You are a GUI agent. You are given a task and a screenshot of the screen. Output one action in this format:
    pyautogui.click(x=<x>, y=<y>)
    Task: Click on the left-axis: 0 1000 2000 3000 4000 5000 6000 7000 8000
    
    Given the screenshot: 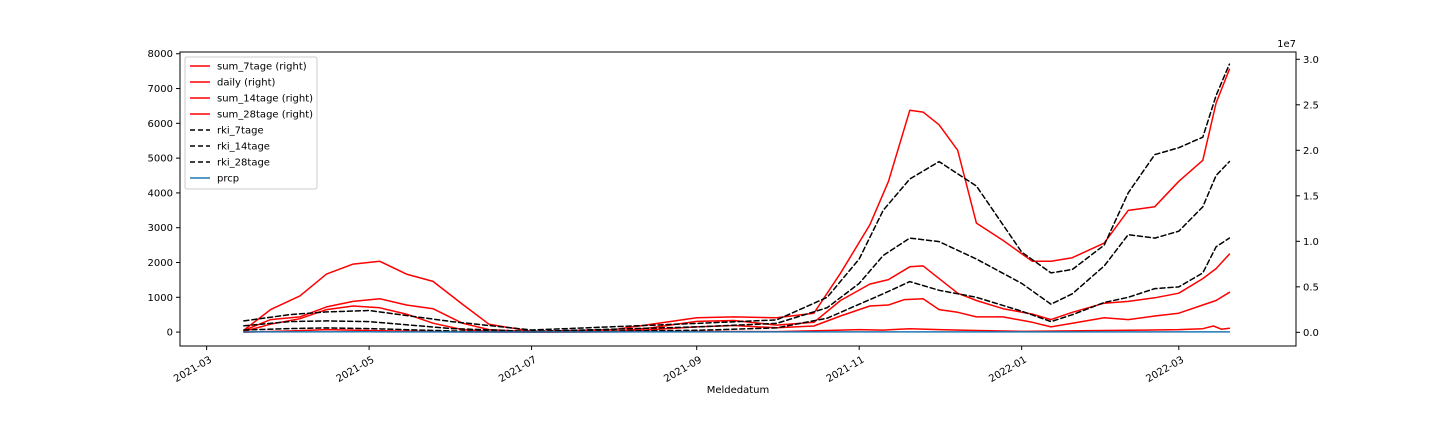 What is the action you would take?
    pyautogui.click(x=164, y=194)
    